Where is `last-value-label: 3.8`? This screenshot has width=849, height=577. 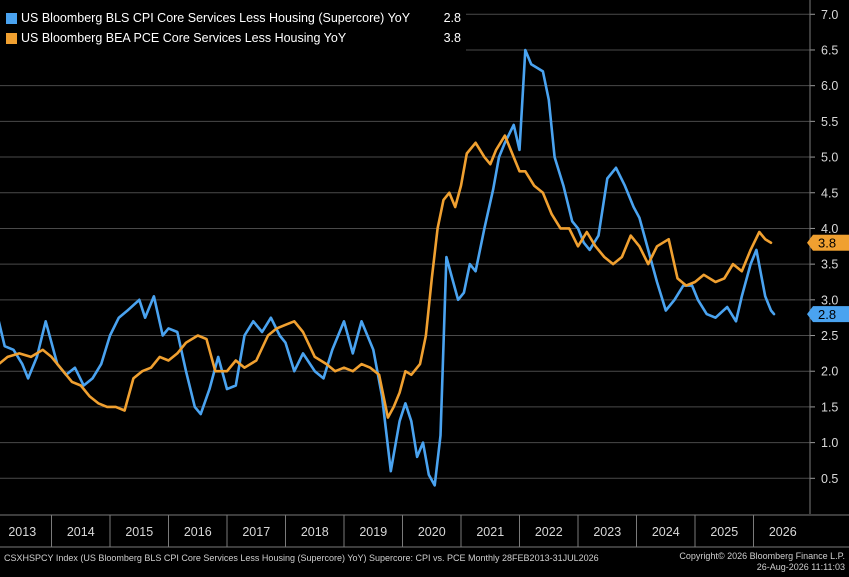
last-value-label: 3.8 is located at coordinates (827, 243).